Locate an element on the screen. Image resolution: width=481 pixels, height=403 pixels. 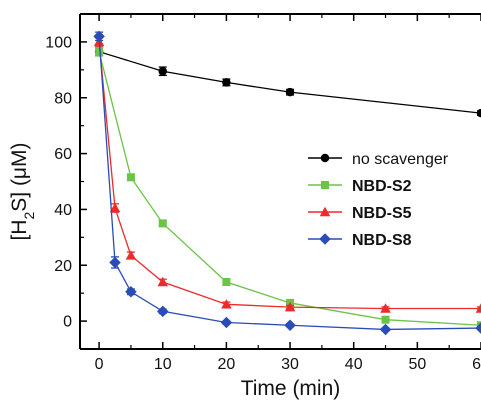
y-axis-title-suffix: S] (μM) is located at coordinates (19, 176).